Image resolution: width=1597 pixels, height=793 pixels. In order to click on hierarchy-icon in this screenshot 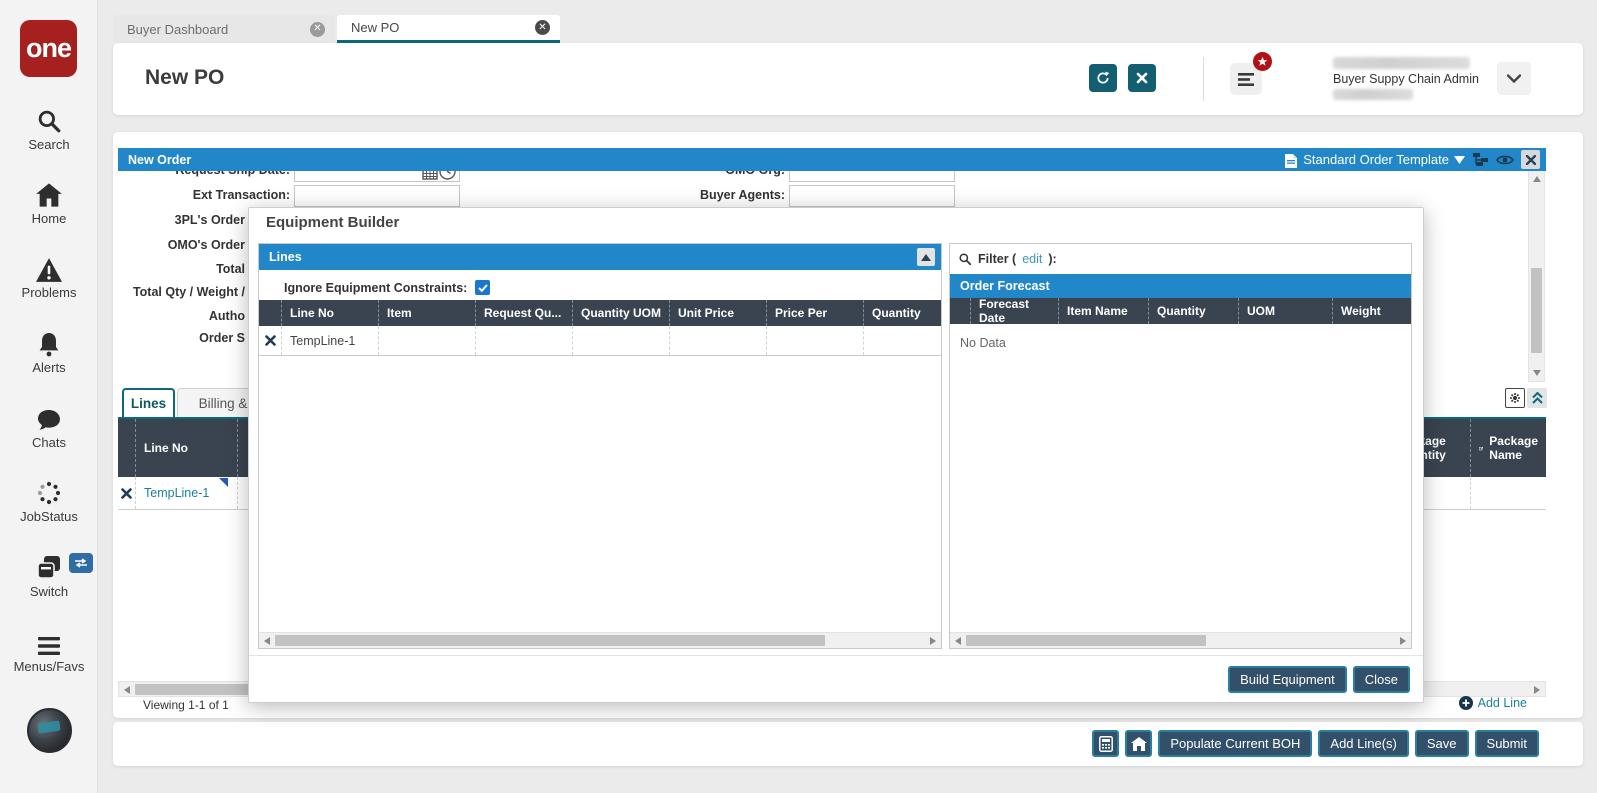, I will do `click(1480, 159)`.